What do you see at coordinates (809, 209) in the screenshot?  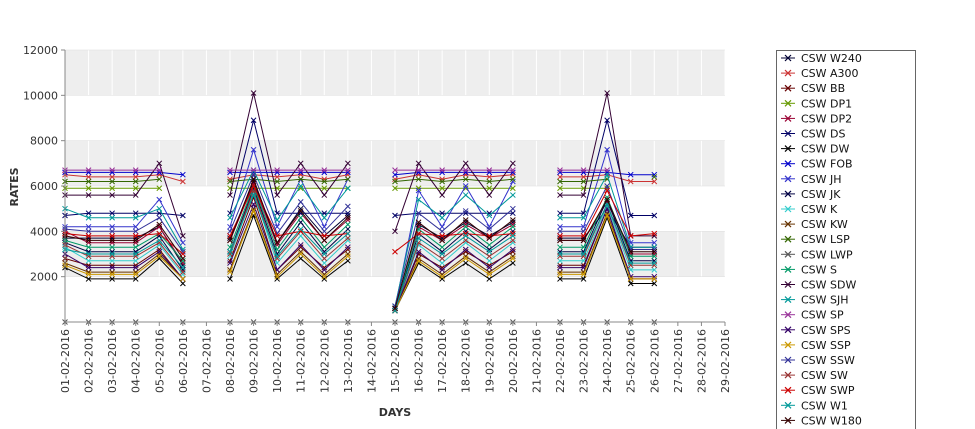 I see `legend-item: CSW K` at bounding box center [809, 209].